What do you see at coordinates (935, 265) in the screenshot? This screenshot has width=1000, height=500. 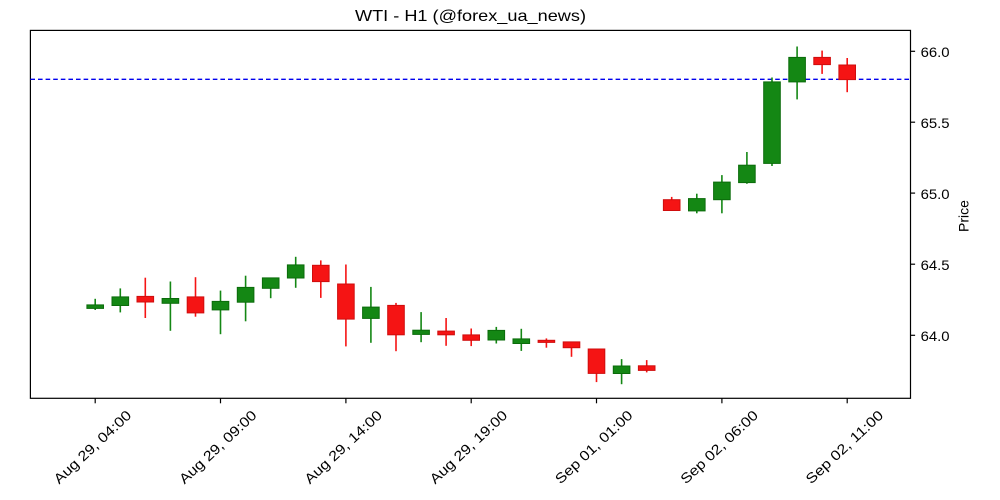 I see `svg-text: 64.5` at bounding box center [935, 265].